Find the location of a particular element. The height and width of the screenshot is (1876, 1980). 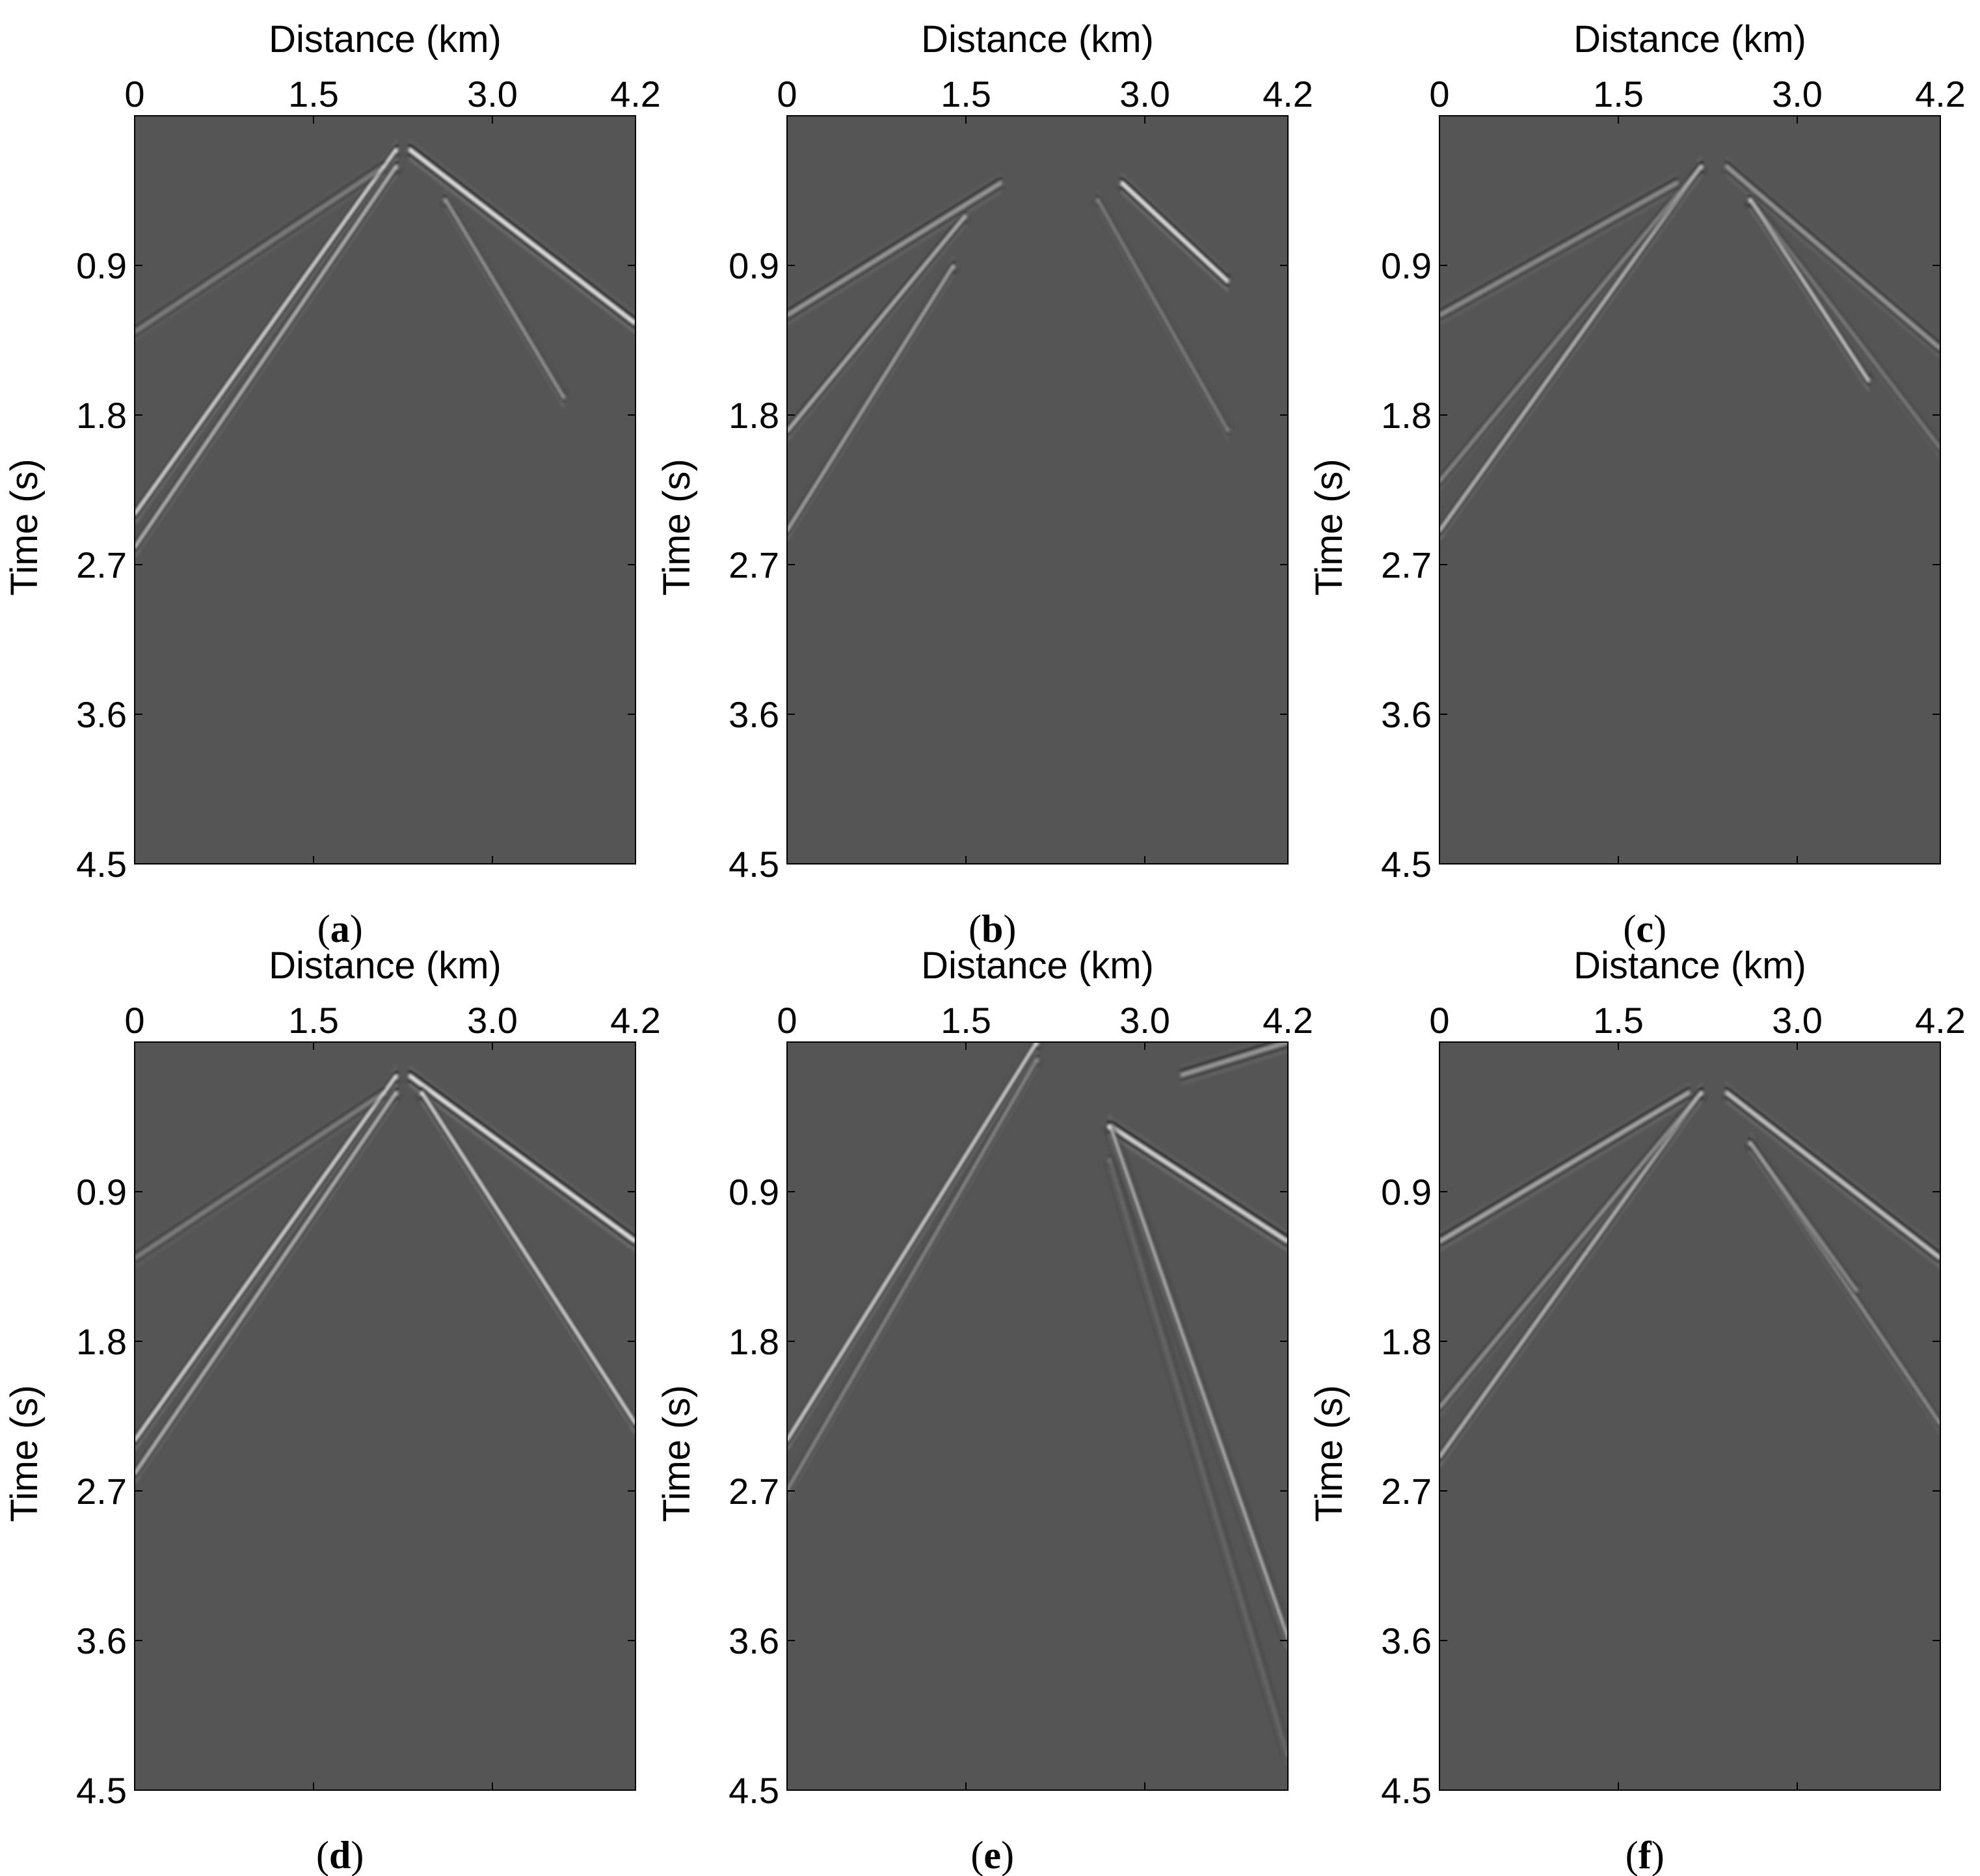

panel-caption: (f) is located at coordinates (1645, 1855).